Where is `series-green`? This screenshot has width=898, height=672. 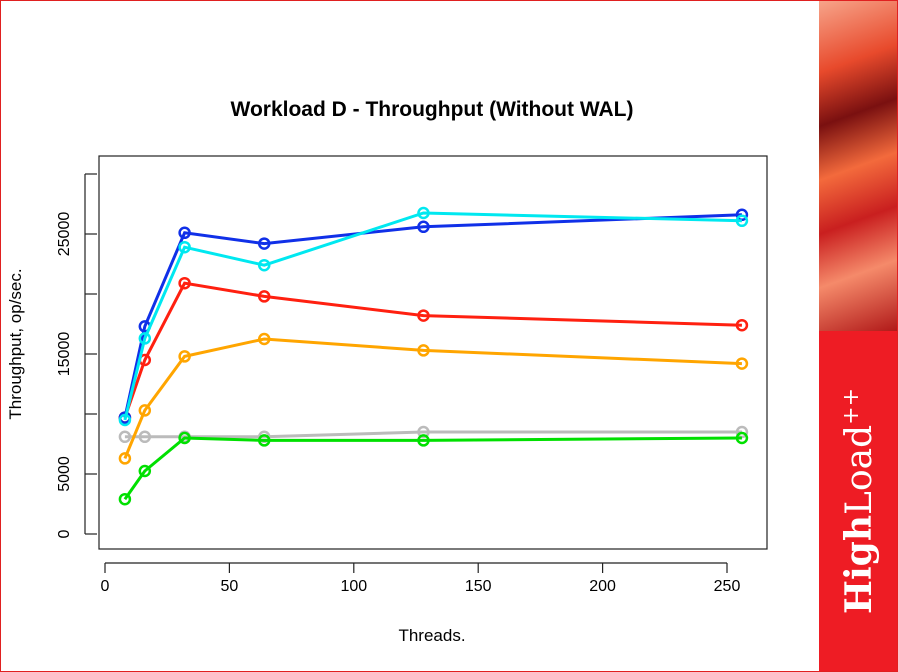 series-green is located at coordinates (433, 468).